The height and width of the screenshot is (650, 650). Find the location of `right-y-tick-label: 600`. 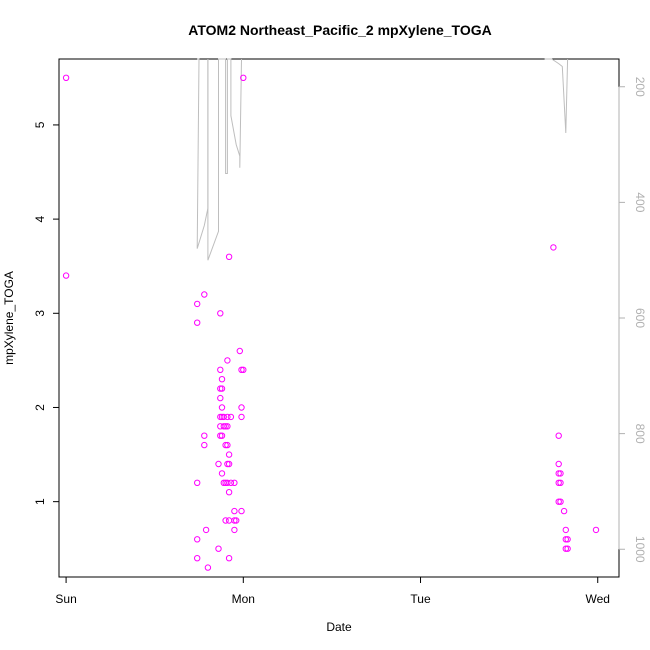

right-y-tick-label: 600 is located at coordinates (640, 318).